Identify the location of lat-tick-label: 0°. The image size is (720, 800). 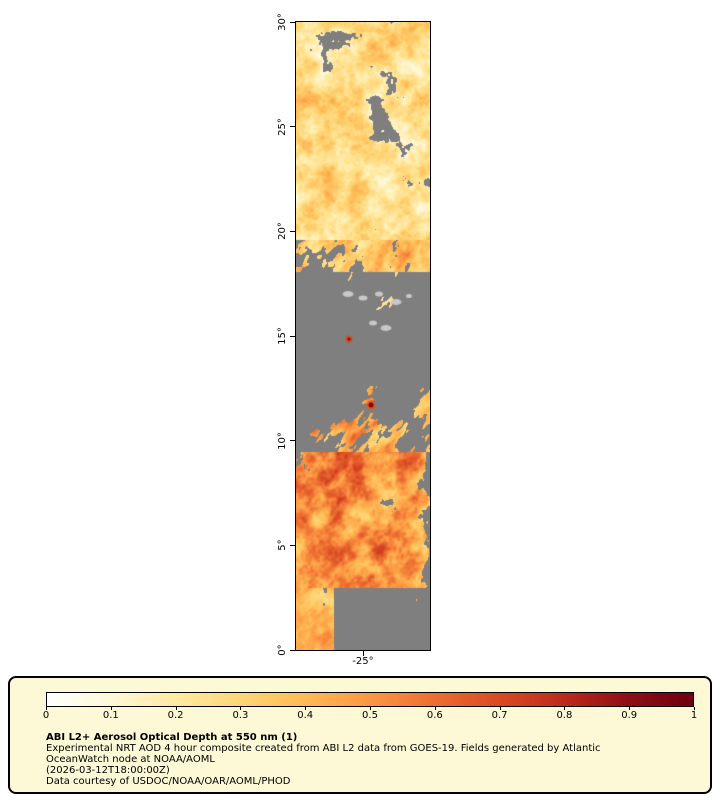
(282, 650).